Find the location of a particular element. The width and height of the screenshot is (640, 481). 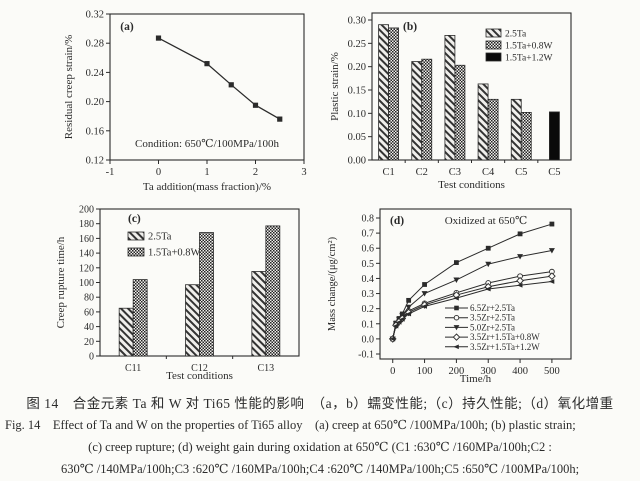

svg-text: 0.0 is located at coordinates (368, 339).